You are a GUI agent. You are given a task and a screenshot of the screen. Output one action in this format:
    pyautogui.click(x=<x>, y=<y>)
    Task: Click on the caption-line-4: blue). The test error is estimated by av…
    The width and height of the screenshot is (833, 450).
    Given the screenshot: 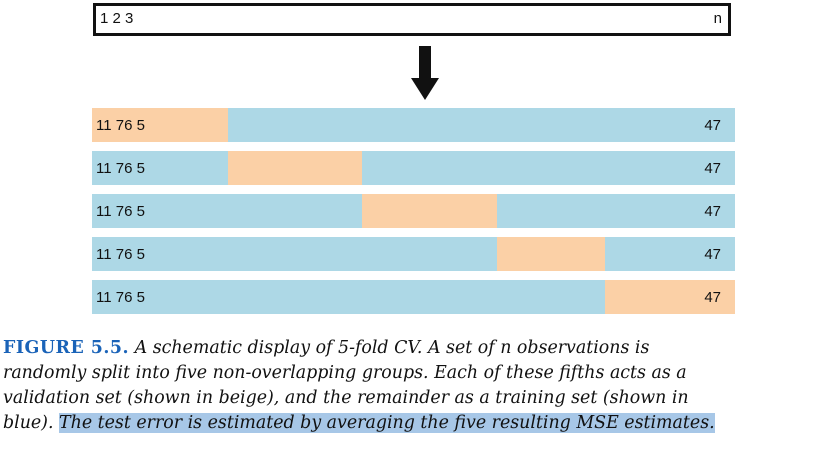 What is the action you would take?
    pyautogui.click(x=417, y=423)
    